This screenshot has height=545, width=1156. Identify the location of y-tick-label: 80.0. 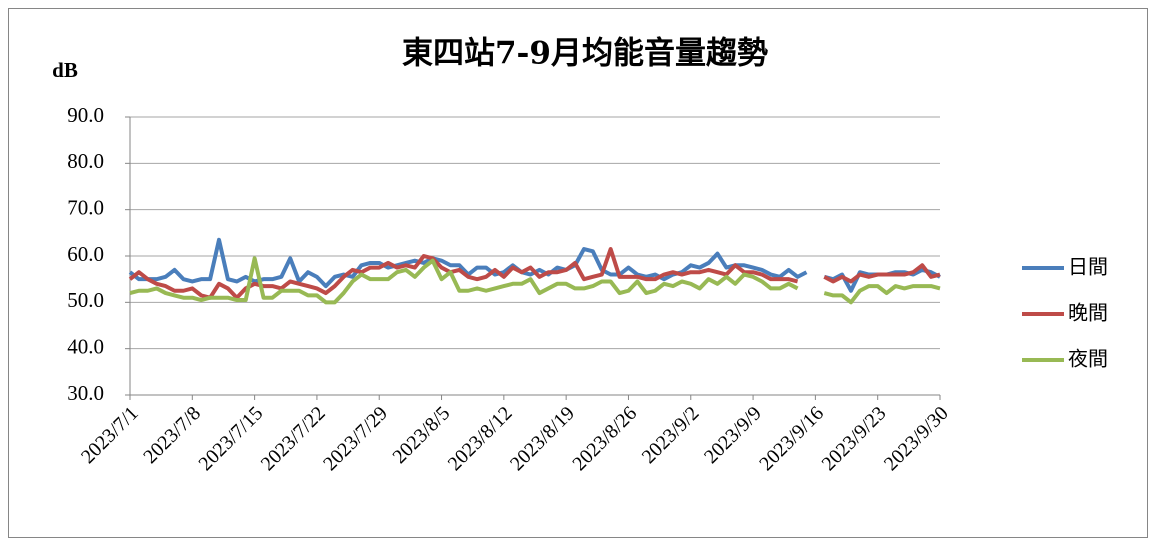
(85, 161).